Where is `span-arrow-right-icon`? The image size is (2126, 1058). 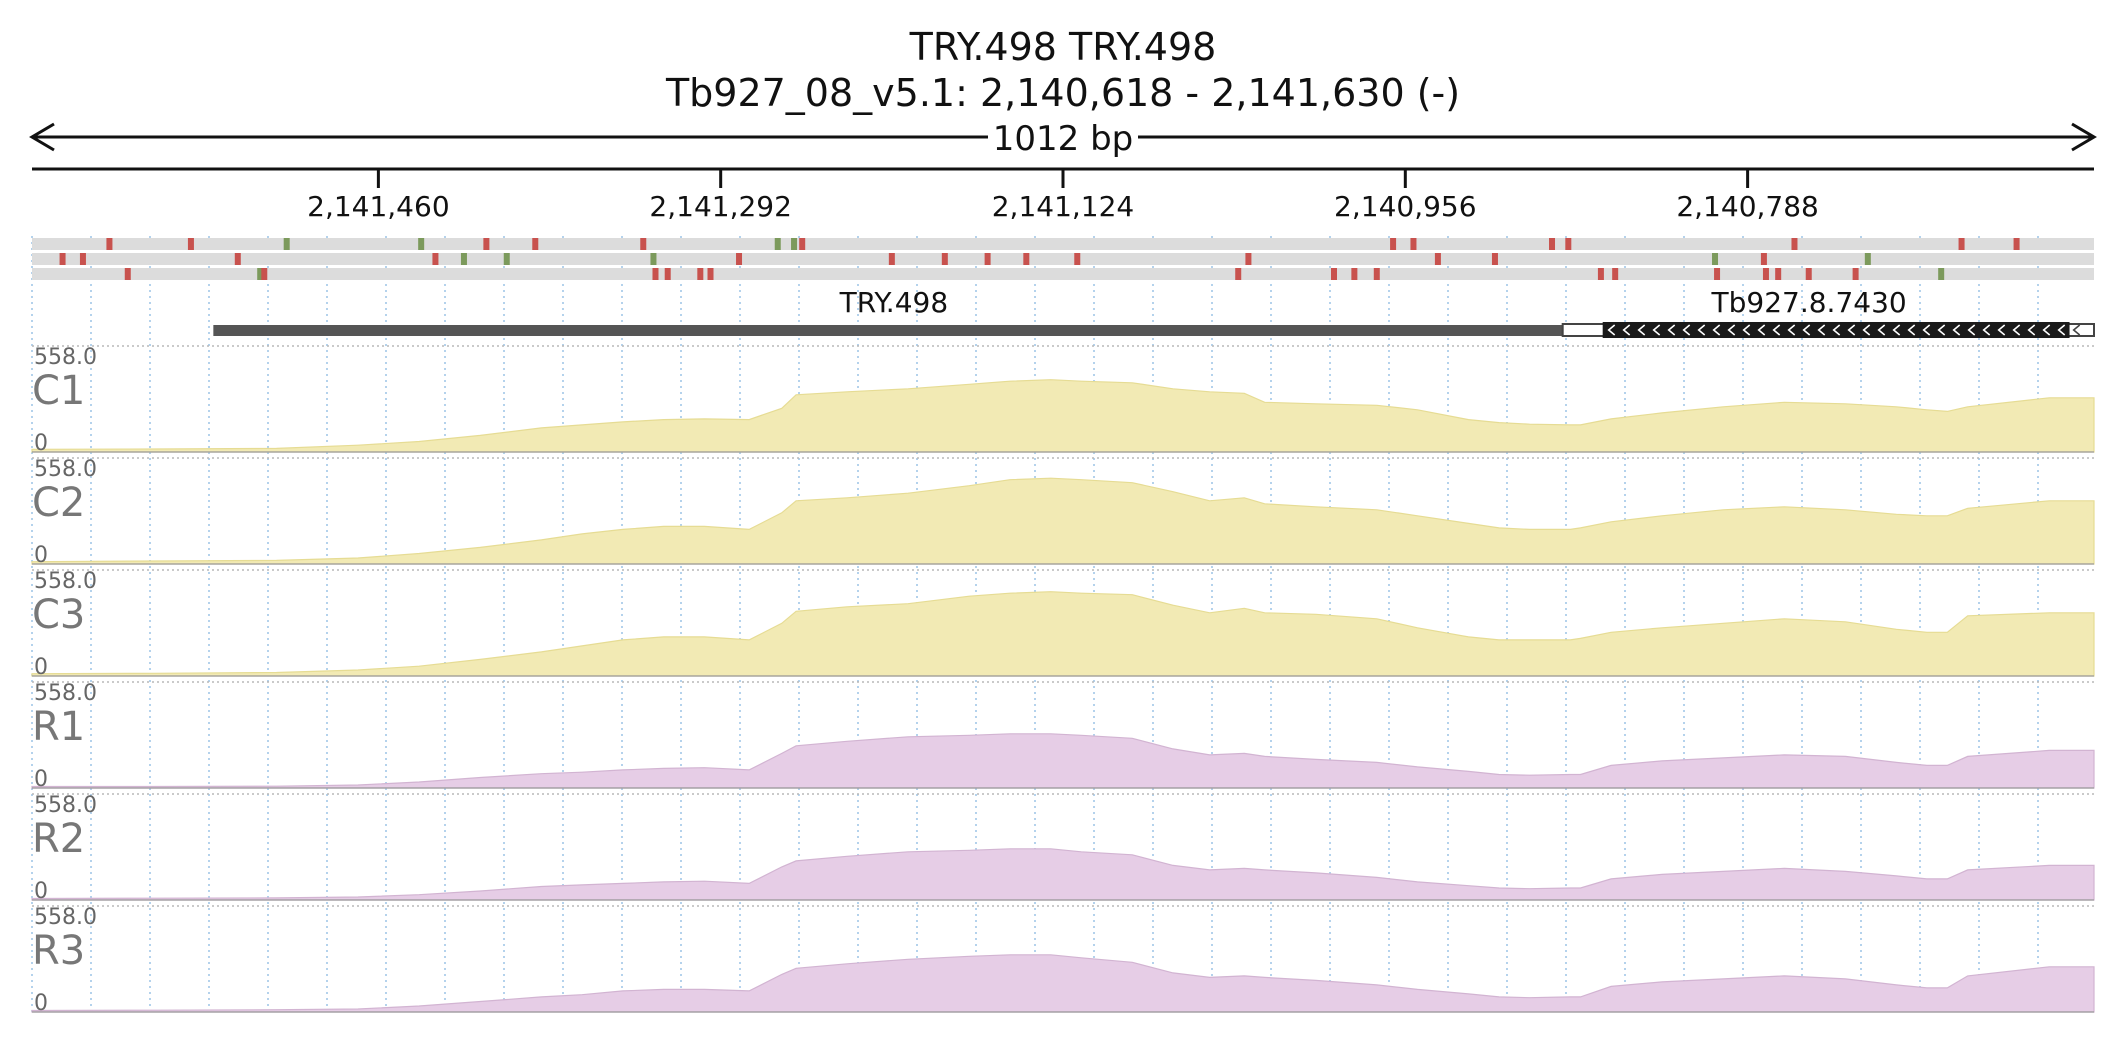 span-arrow-right-icon is located at coordinates (2084, 137).